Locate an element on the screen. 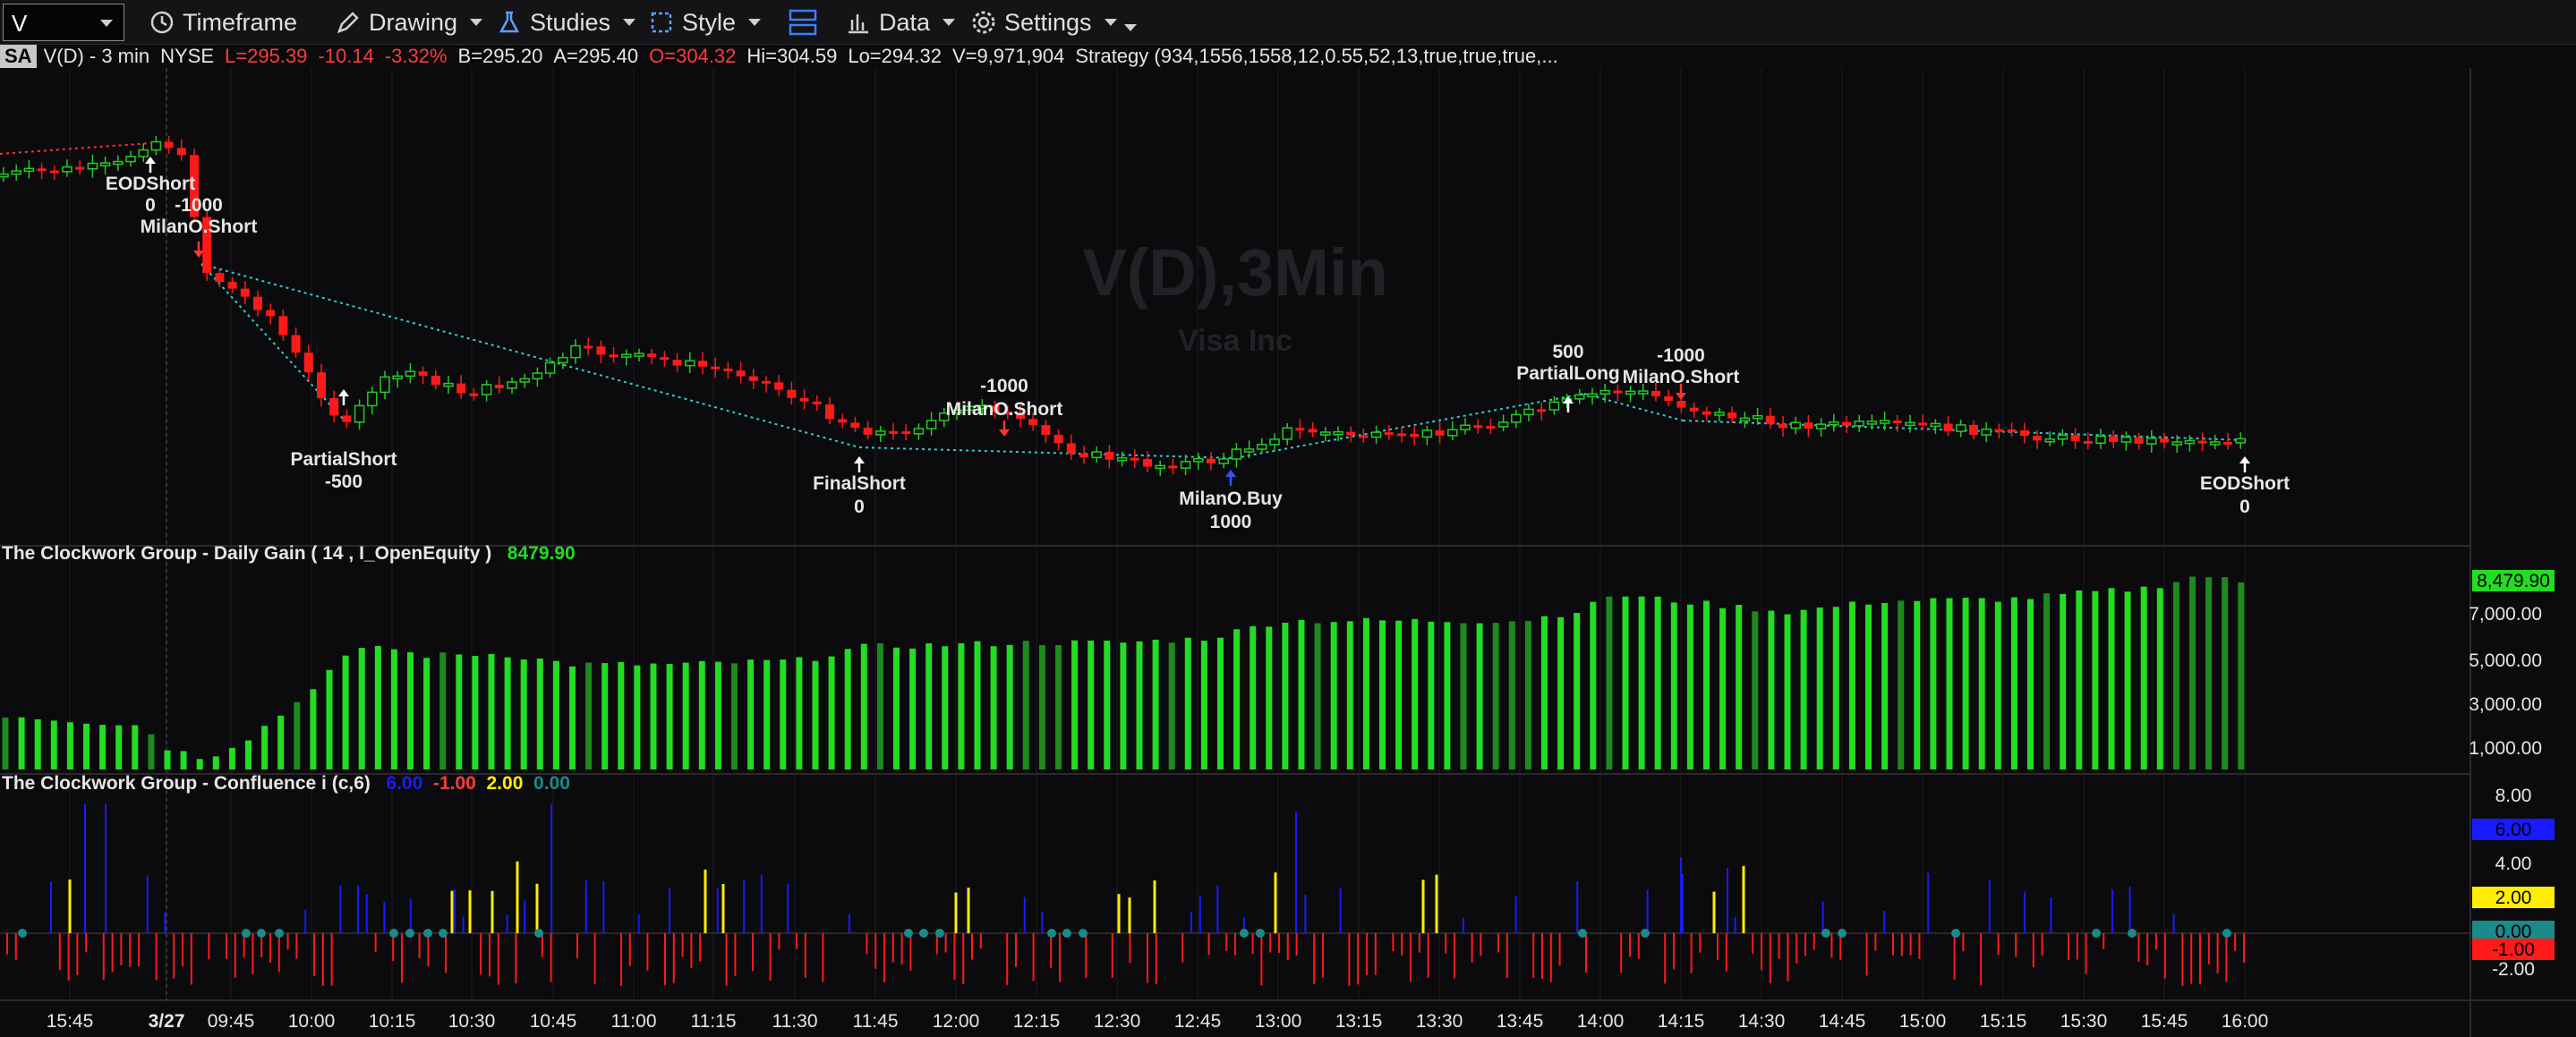 This screenshot has height=1037, width=2576. studies-menu: Studies is located at coordinates (566, 22).